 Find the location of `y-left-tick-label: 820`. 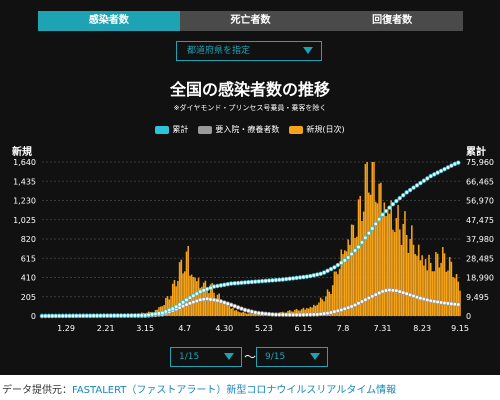

y-left-tick-label: 820 is located at coordinates (28, 239).